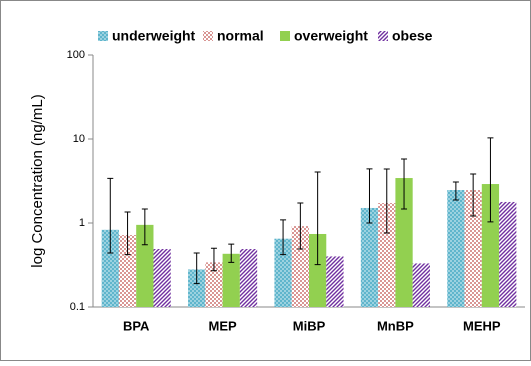 The height and width of the screenshot is (366, 531). I want to click on x-tick-label: MEP, so click(223, 325).